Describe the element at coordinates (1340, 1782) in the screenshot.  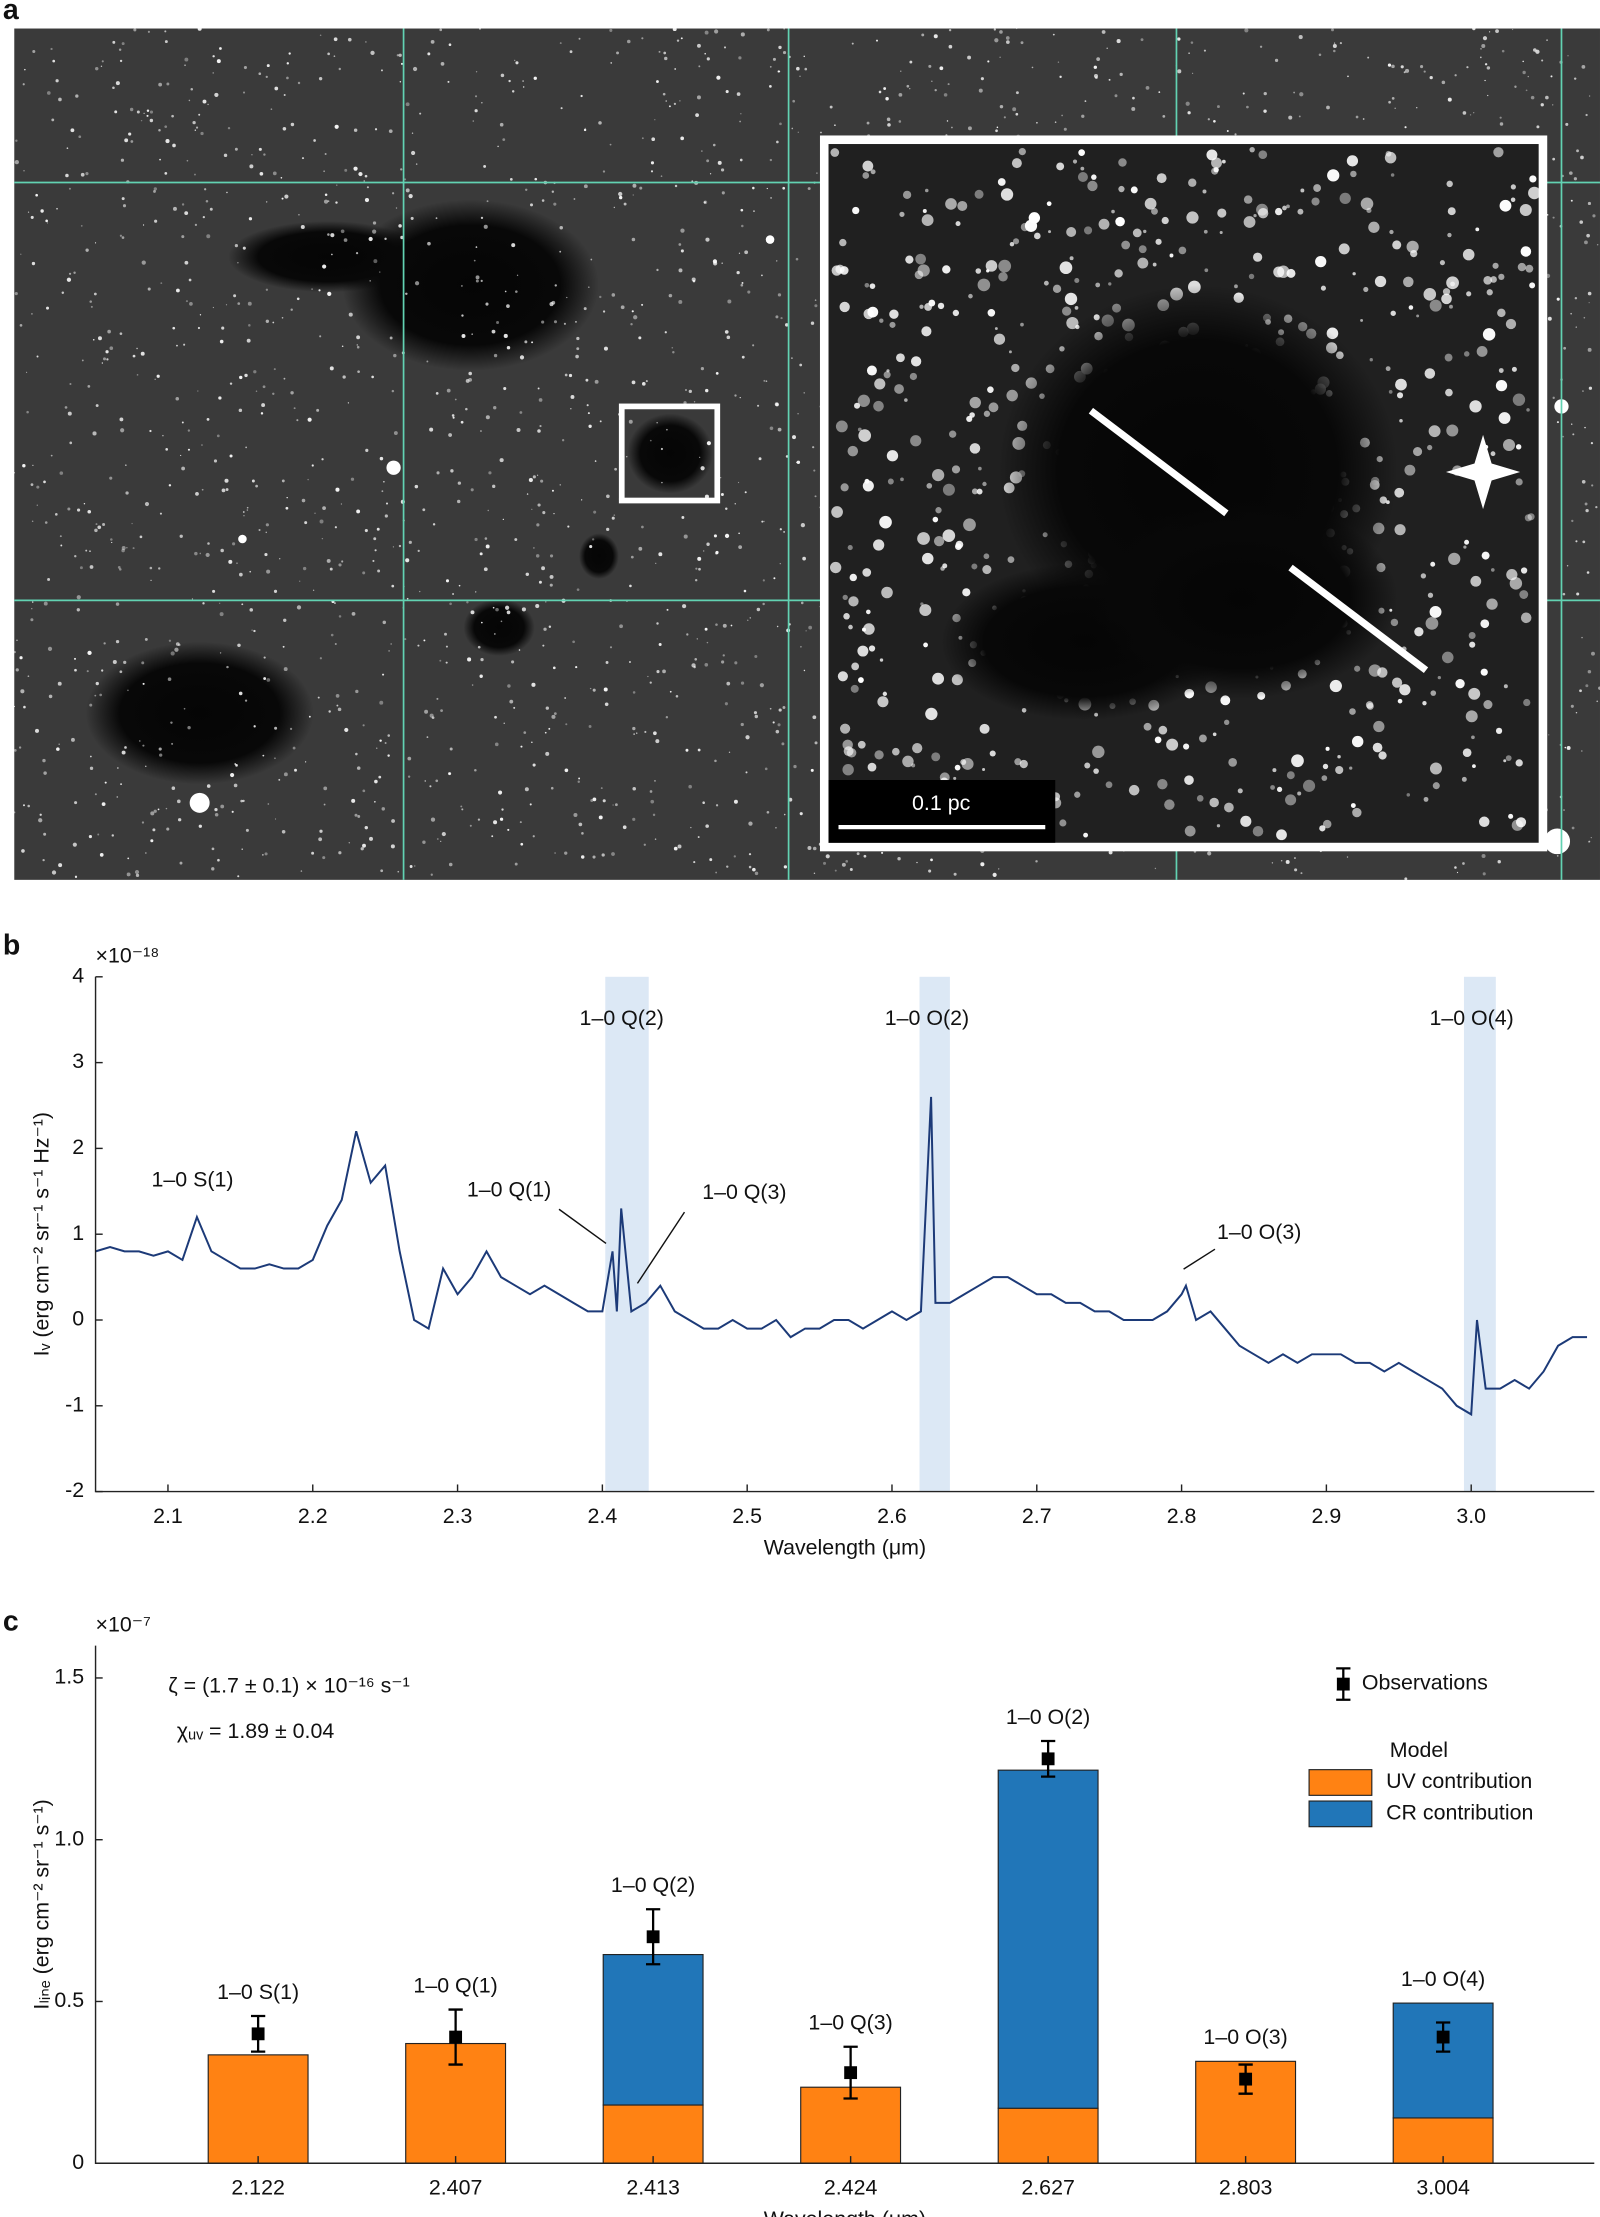
I see `legend-swatch` at that location.